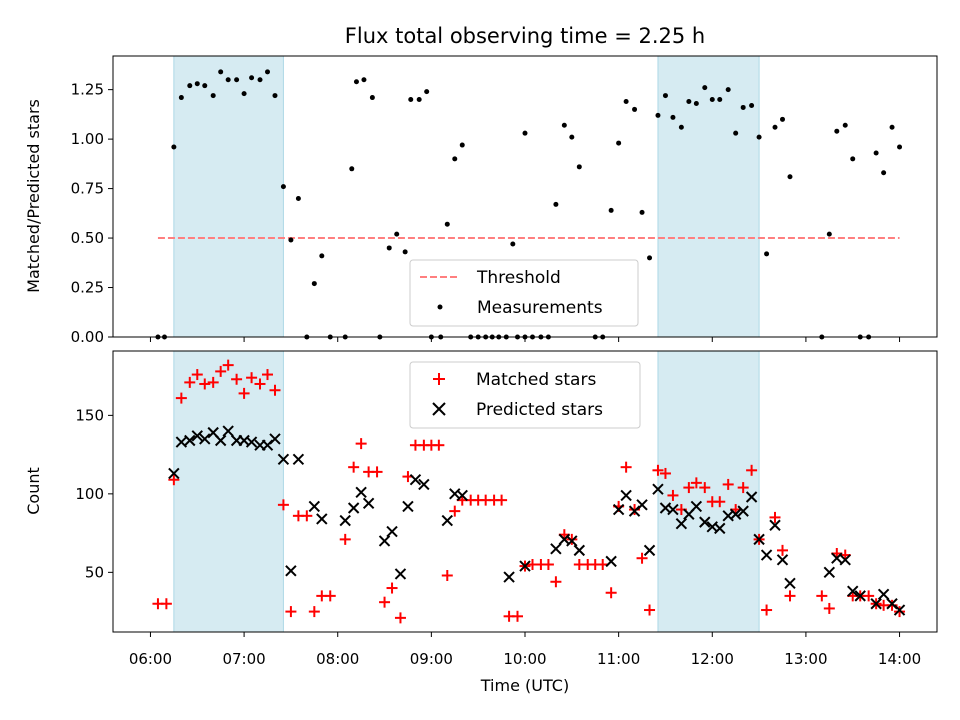 Image resolution: width=960 pixels, height=720 pixels. I want to click on x-tick-label: 12:00, so click(712, 659).